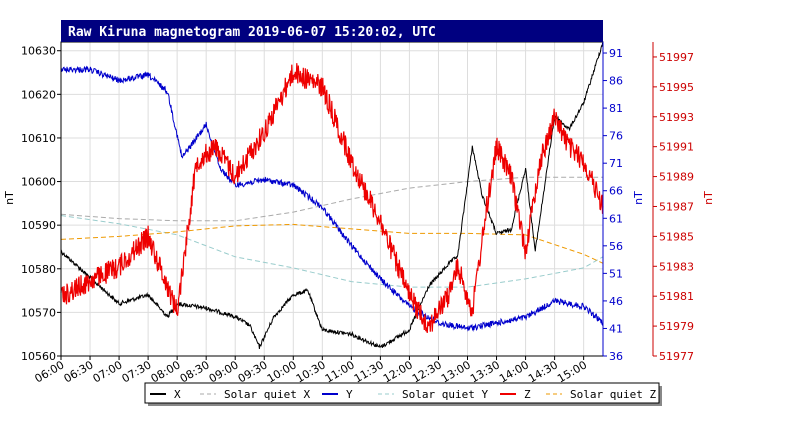 This screenshot has height=426, width=800. Describe the element at coordinates (38, 312) in the screenshot. I see `left-tick-label: 10570` at that location.